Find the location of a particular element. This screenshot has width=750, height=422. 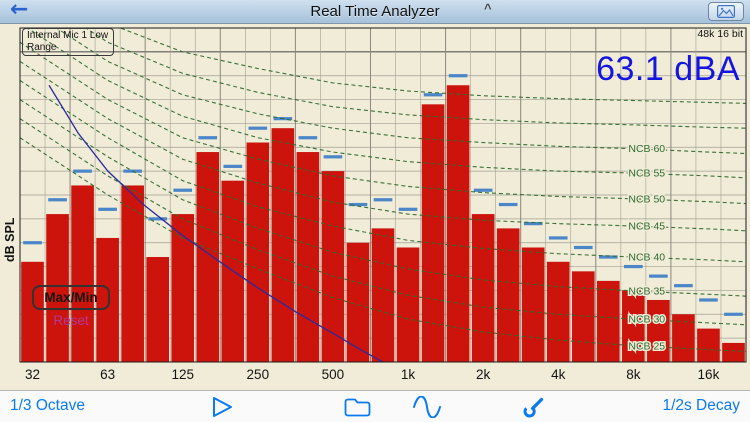

settings-button is located at coordinates (533, 407).